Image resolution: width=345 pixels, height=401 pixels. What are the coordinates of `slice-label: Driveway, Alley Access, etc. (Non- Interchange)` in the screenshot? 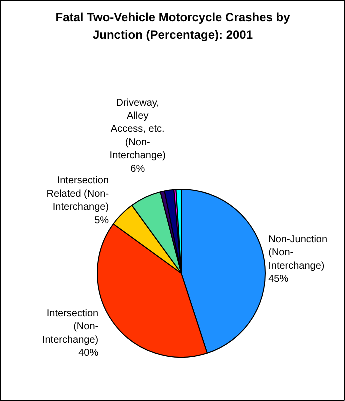 It's located at (138, 130).